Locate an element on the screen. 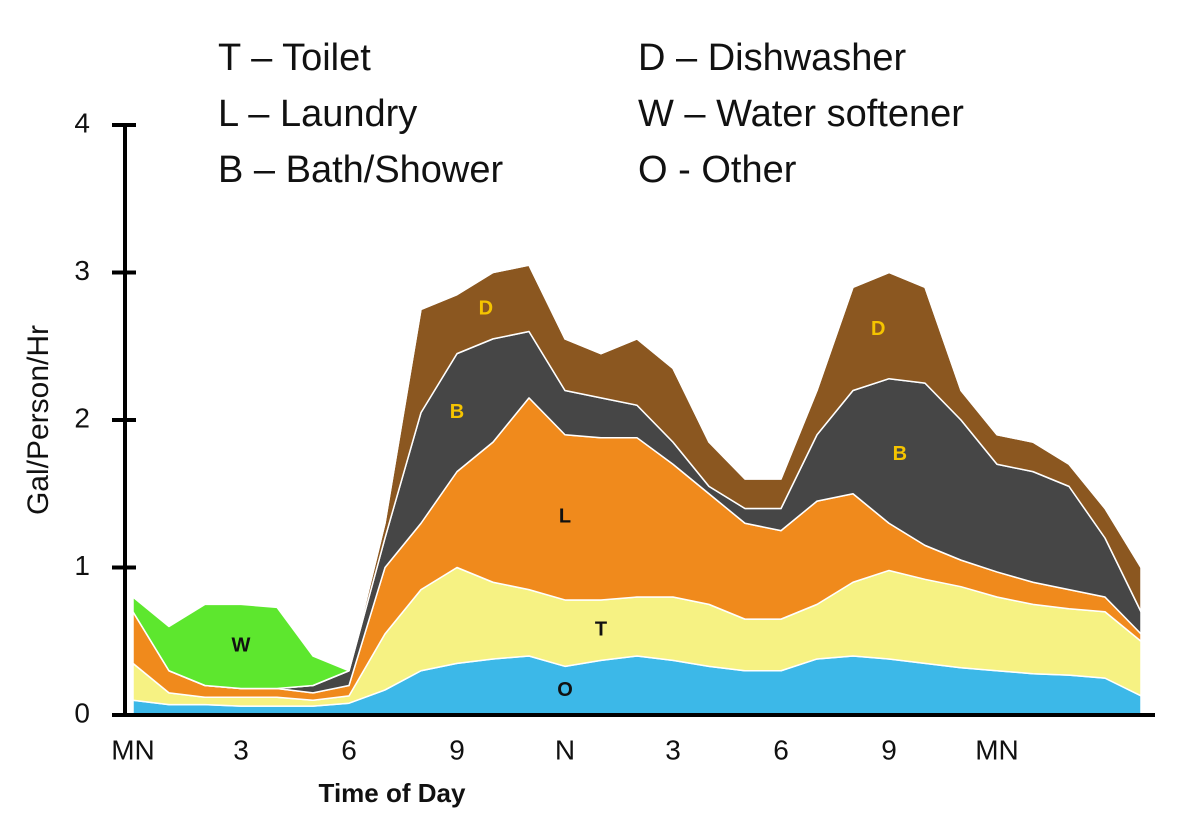 The width and height of the screenshot is (1200, 828). x-tick-label: N is located at coordinates (565, 749).